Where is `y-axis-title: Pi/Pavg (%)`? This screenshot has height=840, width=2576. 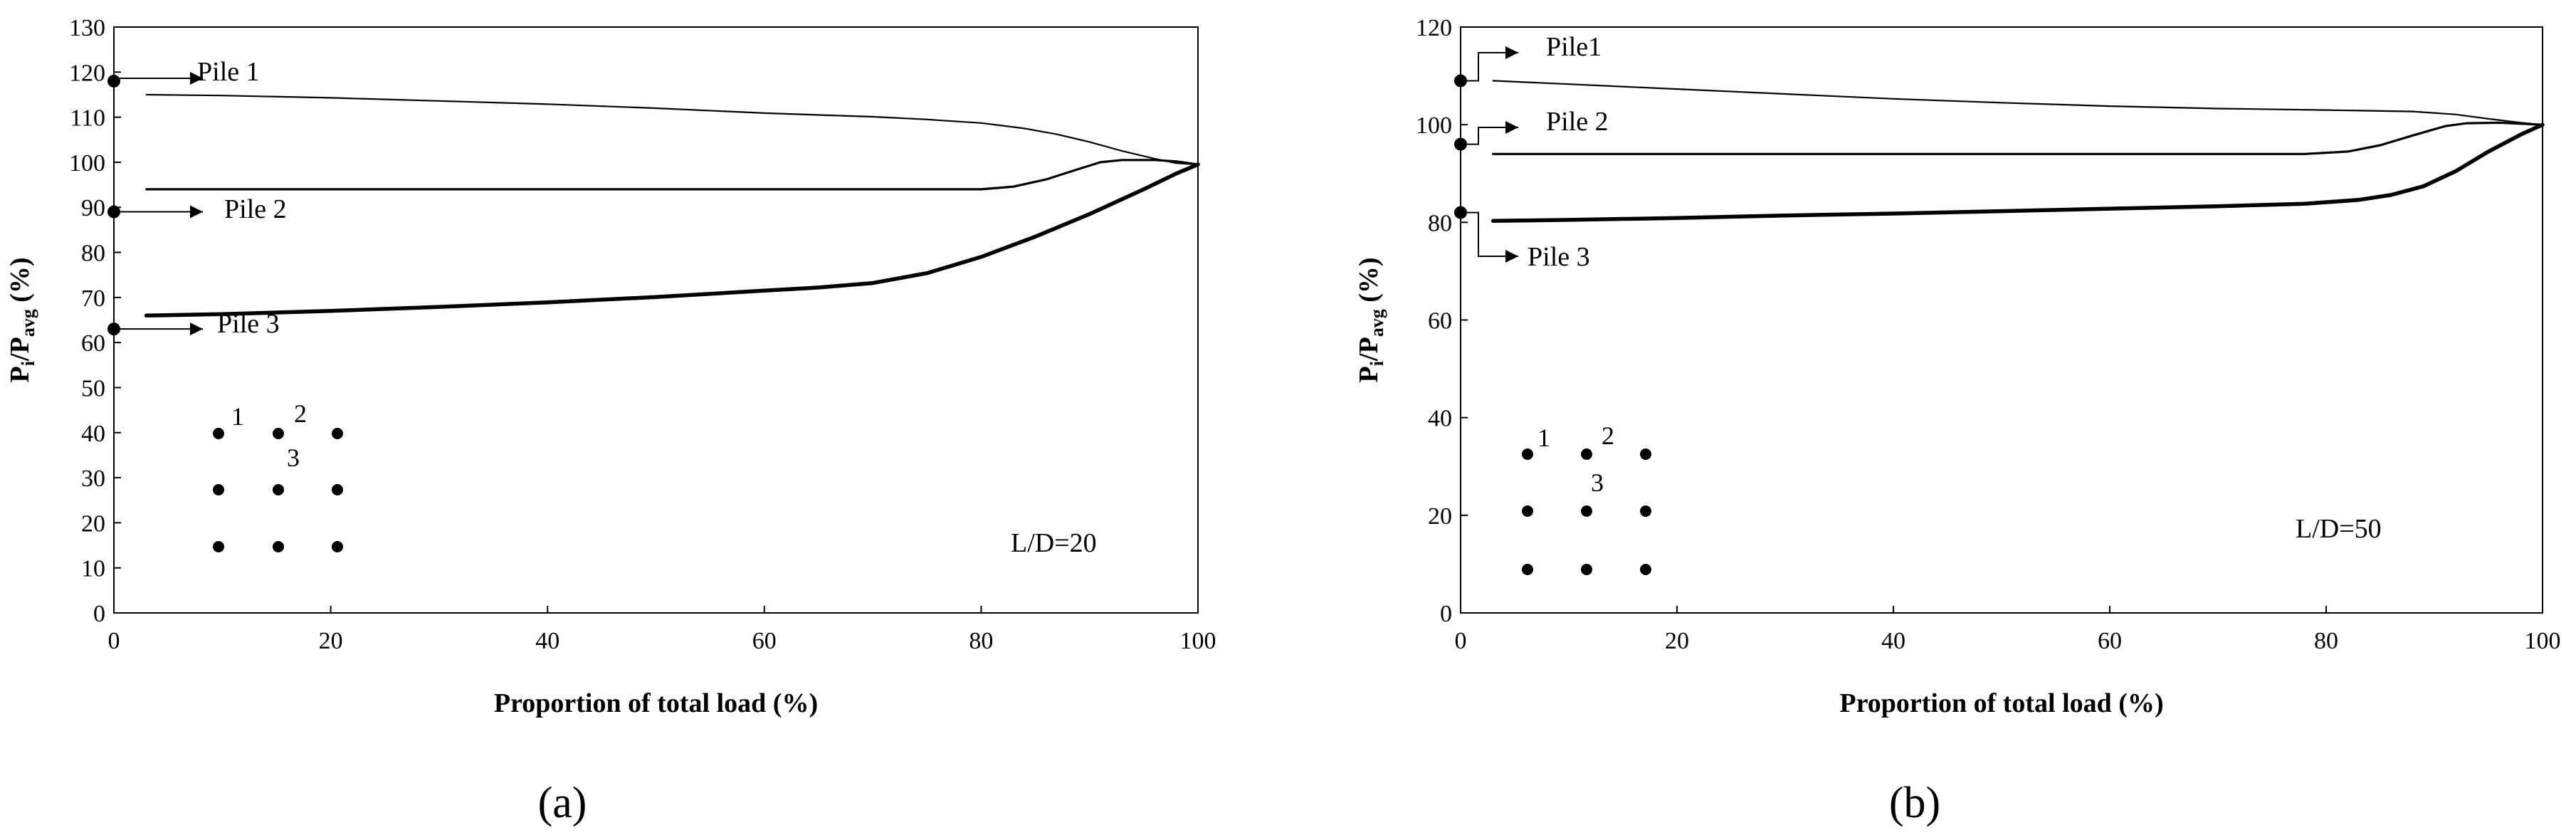
y-axis-title: Pi/Pavg (%) is located at coordinates (1370, 319).